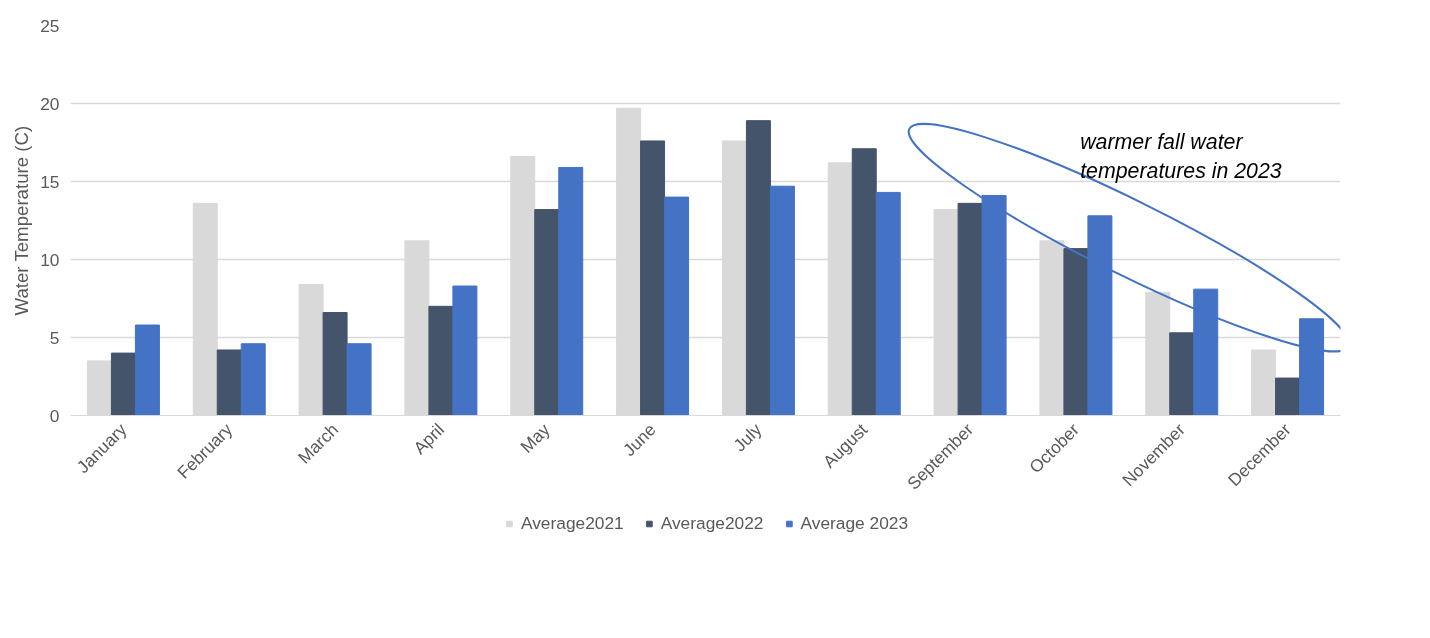 This screenshot has width=1430, height=638. What do you see at coordinates (54, 415) in the screenshot?
I see `y-tick-label: 0` at bounding box center [54, 415].